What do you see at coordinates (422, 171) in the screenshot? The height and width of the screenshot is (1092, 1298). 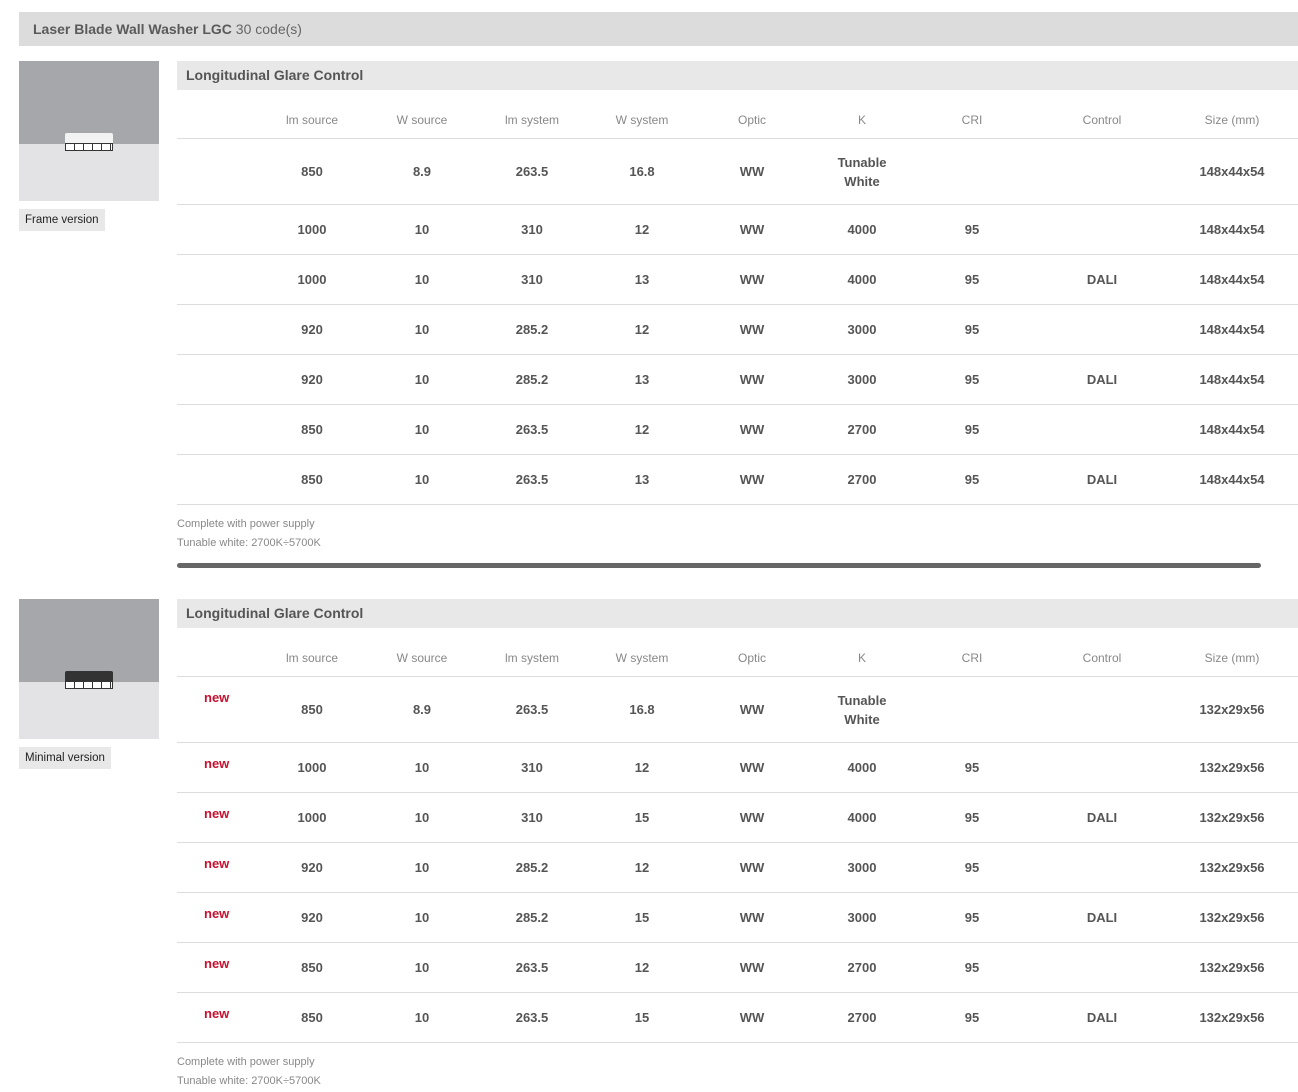 I see `table-cell: 8.9` at bounding box center [422, 171].